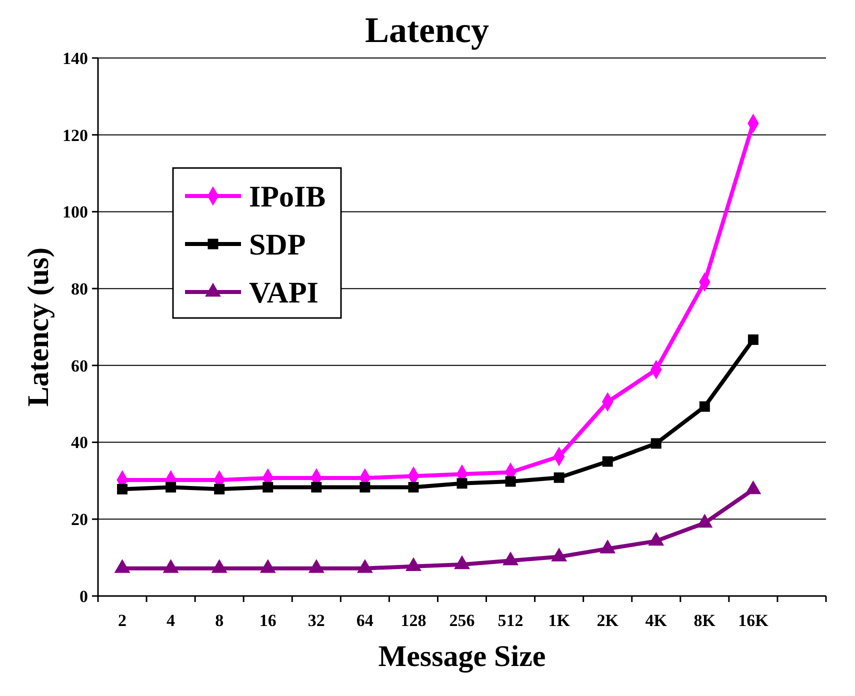 This screenshot has width=855, height=696. Describe the element at coordinates (365, 620) in the screenshot. I see `x-tick-label: 64` at that location.